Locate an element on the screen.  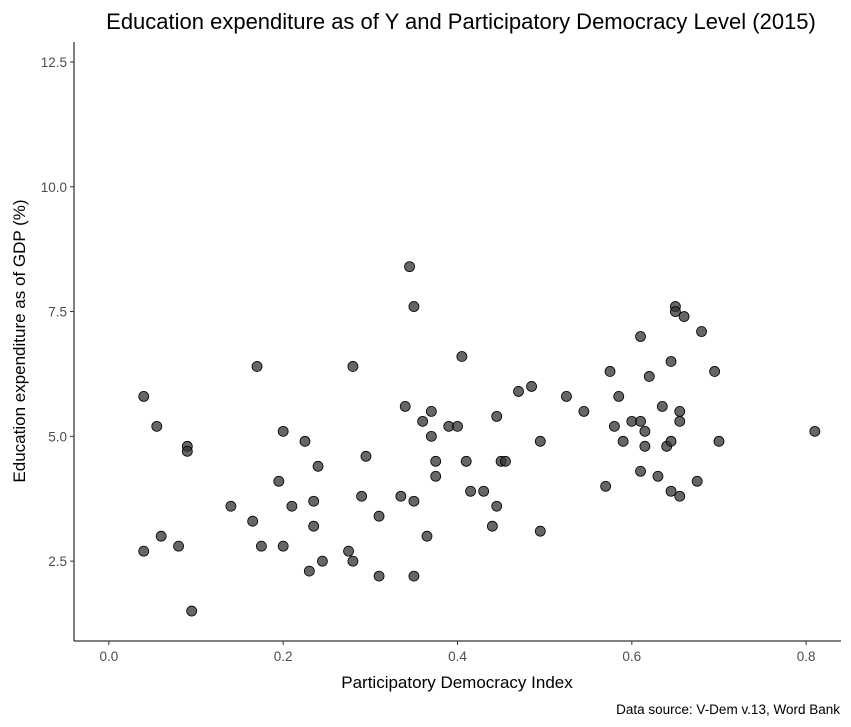
x-axis-title: Participatory Democracy Index is located at coordinates (457, 682).